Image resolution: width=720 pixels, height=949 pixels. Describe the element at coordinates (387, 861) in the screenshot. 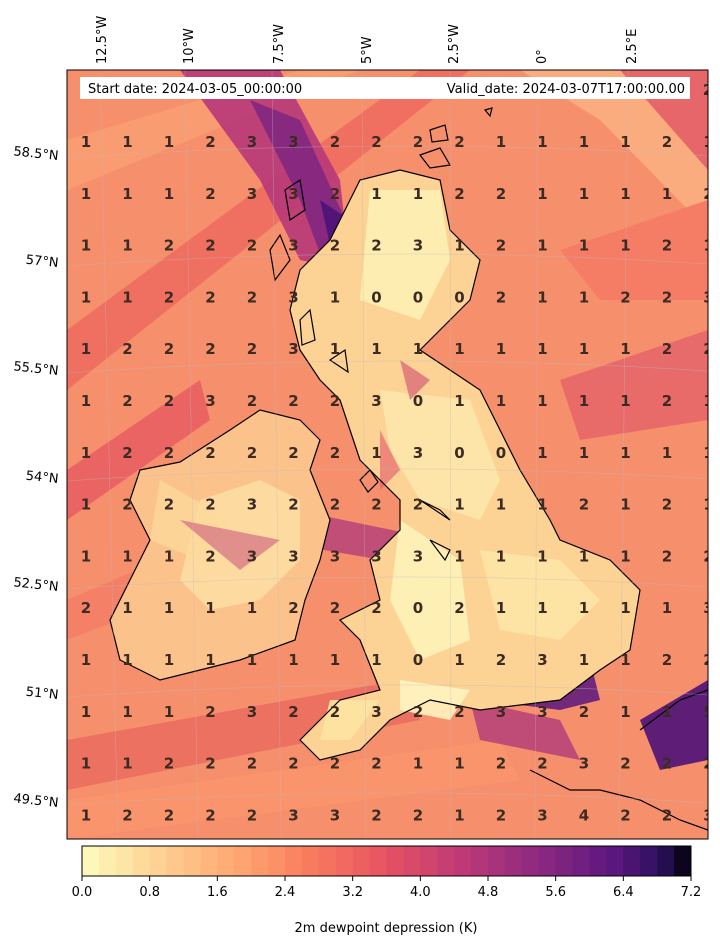

I see `colorbar-swatches` at that location.